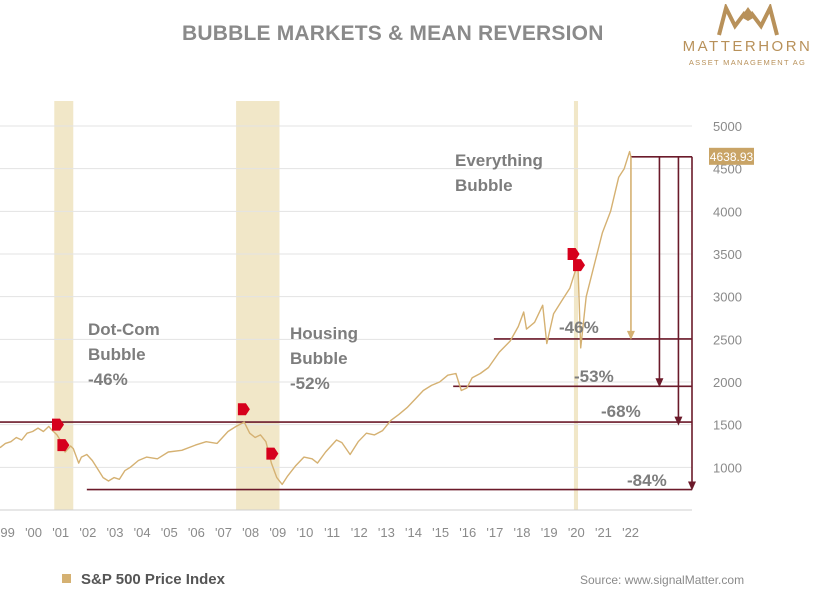  Describe the element at coordinates (594, 376) in the screenshot. I see `scenario-label-1: -53%` at that location.